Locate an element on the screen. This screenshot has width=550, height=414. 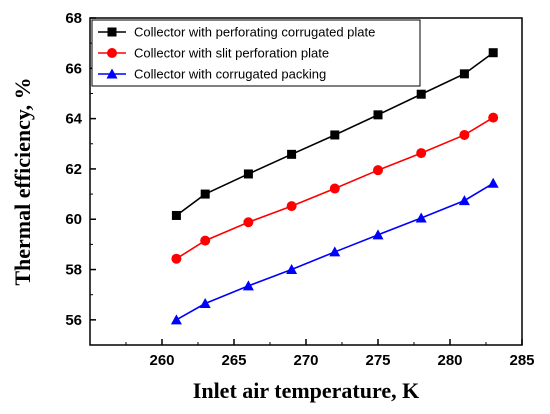
y-tick-label: 56 is located at coordinates (73, 320).